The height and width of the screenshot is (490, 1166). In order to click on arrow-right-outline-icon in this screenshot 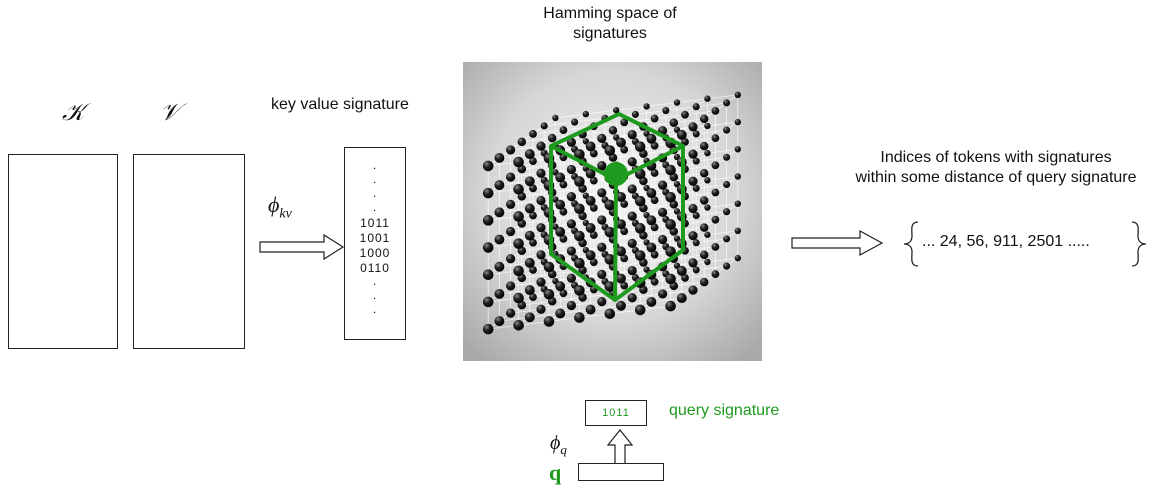, I will do `click(837, 243)`.